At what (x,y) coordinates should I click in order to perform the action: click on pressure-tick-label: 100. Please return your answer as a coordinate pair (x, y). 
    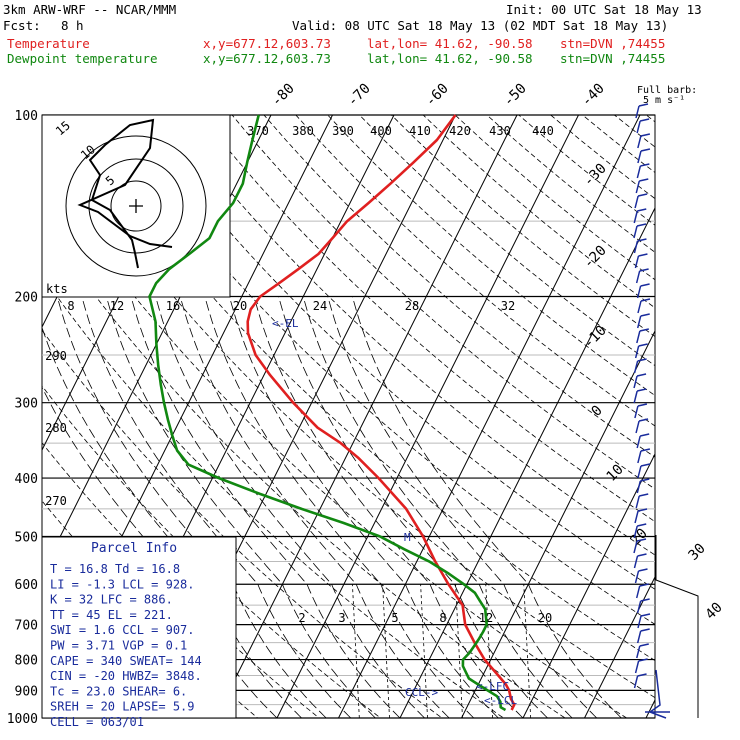
    Looking at the image, I should click on (26, 116).